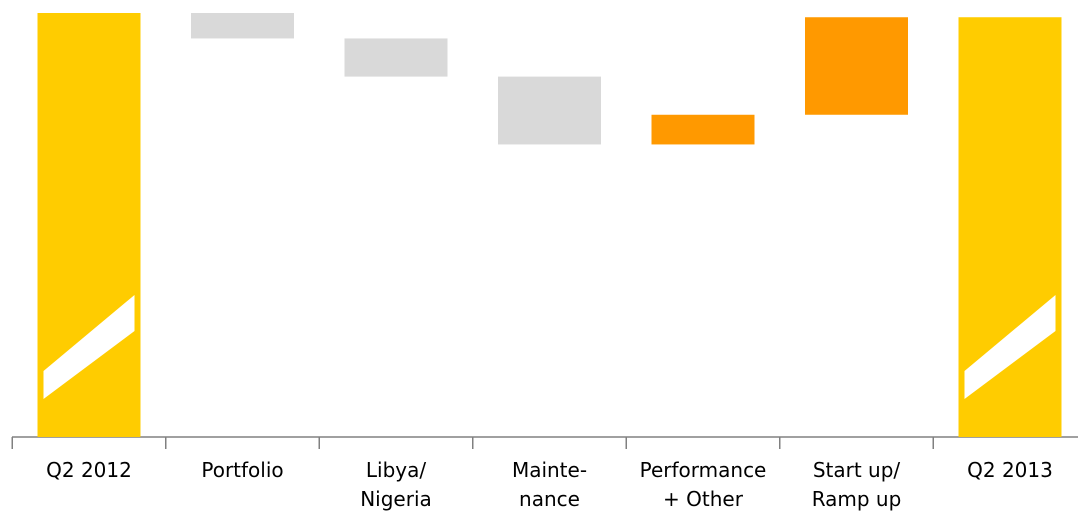  What do you see at coordinates (857, 484) in the screenshot?
I see `x-tick-label: Start up/Ramp up` at bounding box center [857, 484].